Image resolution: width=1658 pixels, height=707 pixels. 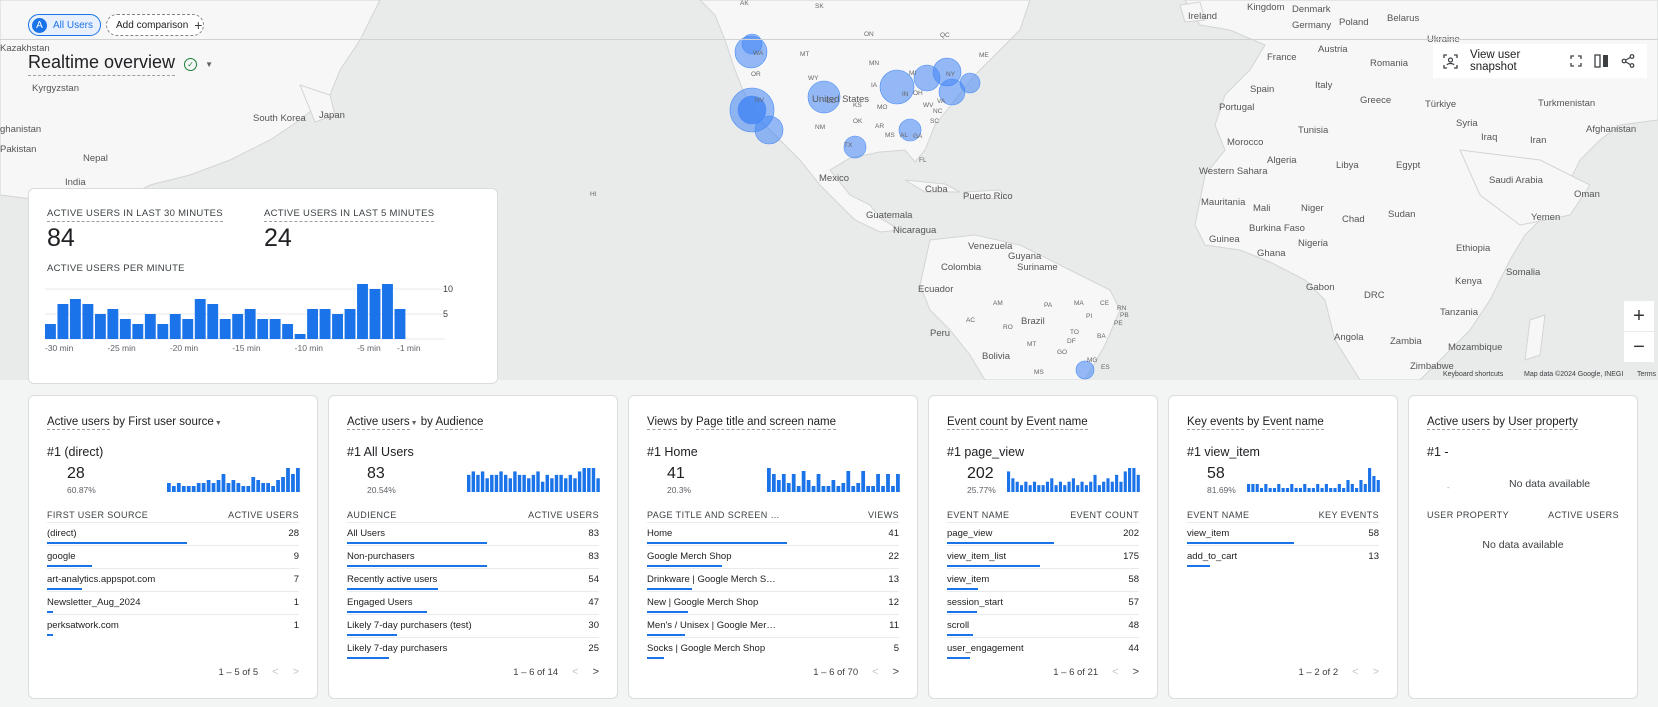 What do you see at coordinates (662, 423) in the screenshot?
I see `card-title-part: Views` at bounding box center [662, 423].